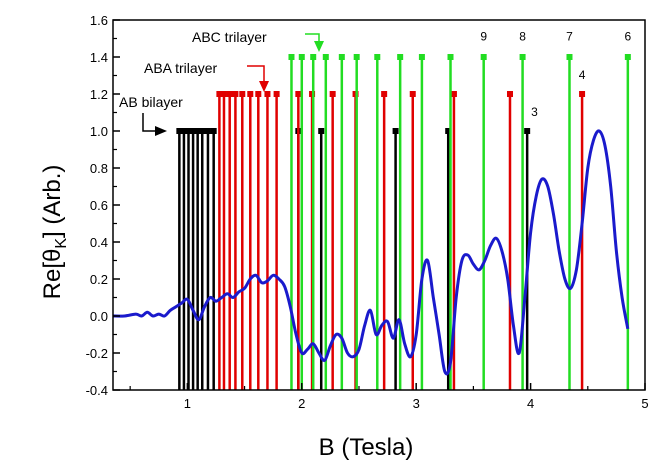  What do you see at coordinates (312, 38) in the screenshot?
I see `abc-trilayer-arrow-line` at bounding box center [312, 38].